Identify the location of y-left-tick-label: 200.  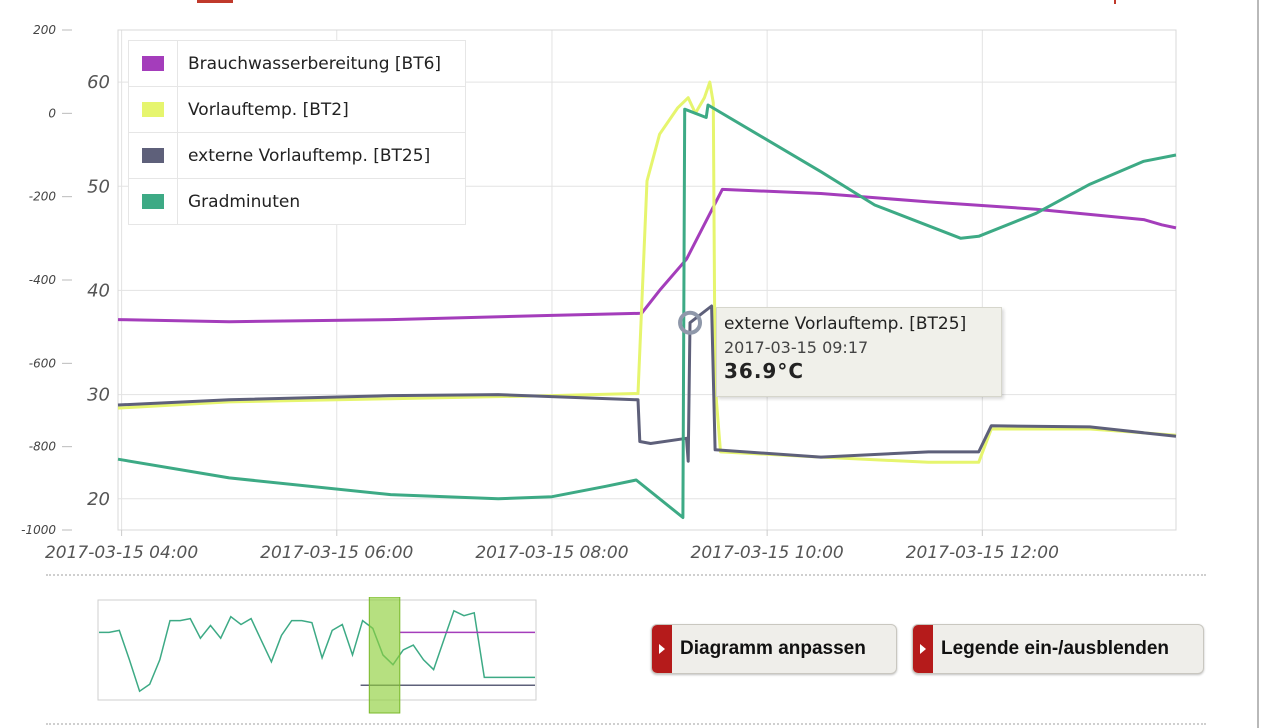
(44, 30).